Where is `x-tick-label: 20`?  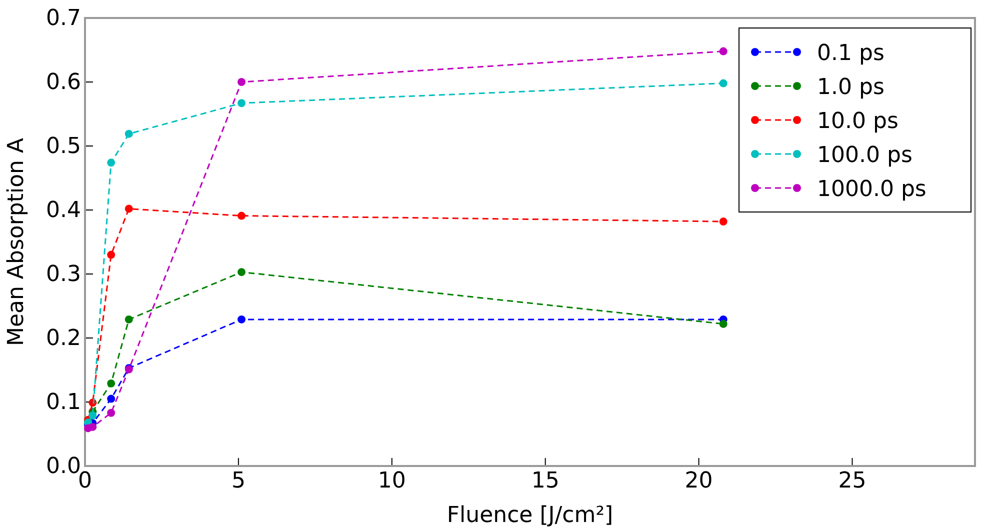 x-tick-label: 20 is located at coordinates (698, 481).